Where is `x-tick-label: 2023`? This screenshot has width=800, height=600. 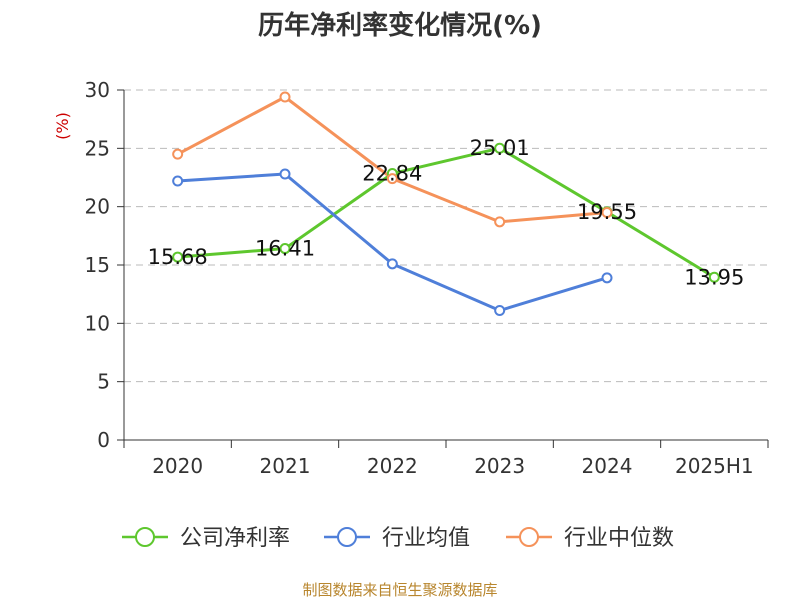 x-tick-label: 2023 is located at coordinates (499, 466).